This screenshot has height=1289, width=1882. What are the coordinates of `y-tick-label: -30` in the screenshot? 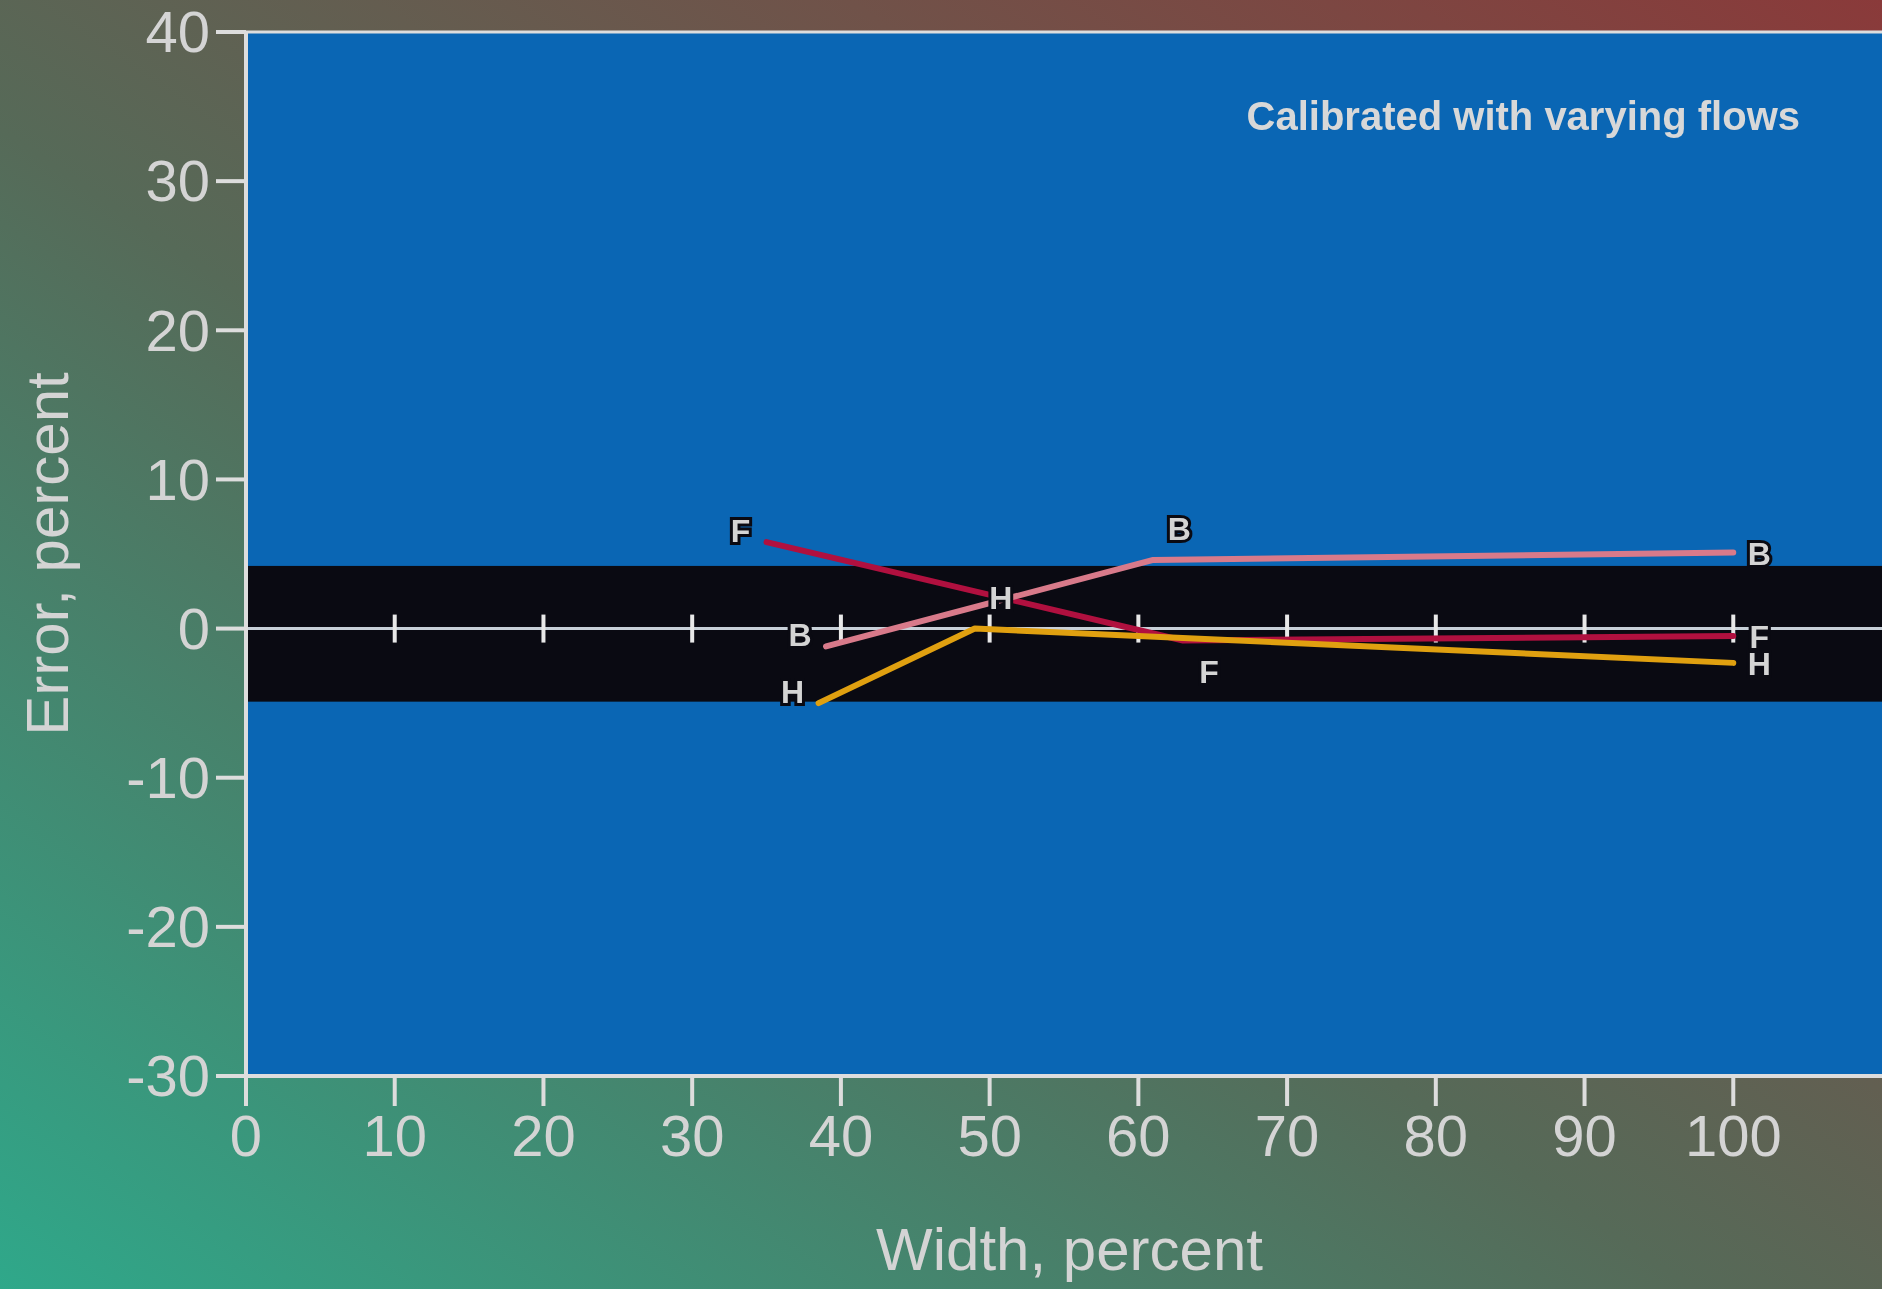 It's located at (168, 1076).